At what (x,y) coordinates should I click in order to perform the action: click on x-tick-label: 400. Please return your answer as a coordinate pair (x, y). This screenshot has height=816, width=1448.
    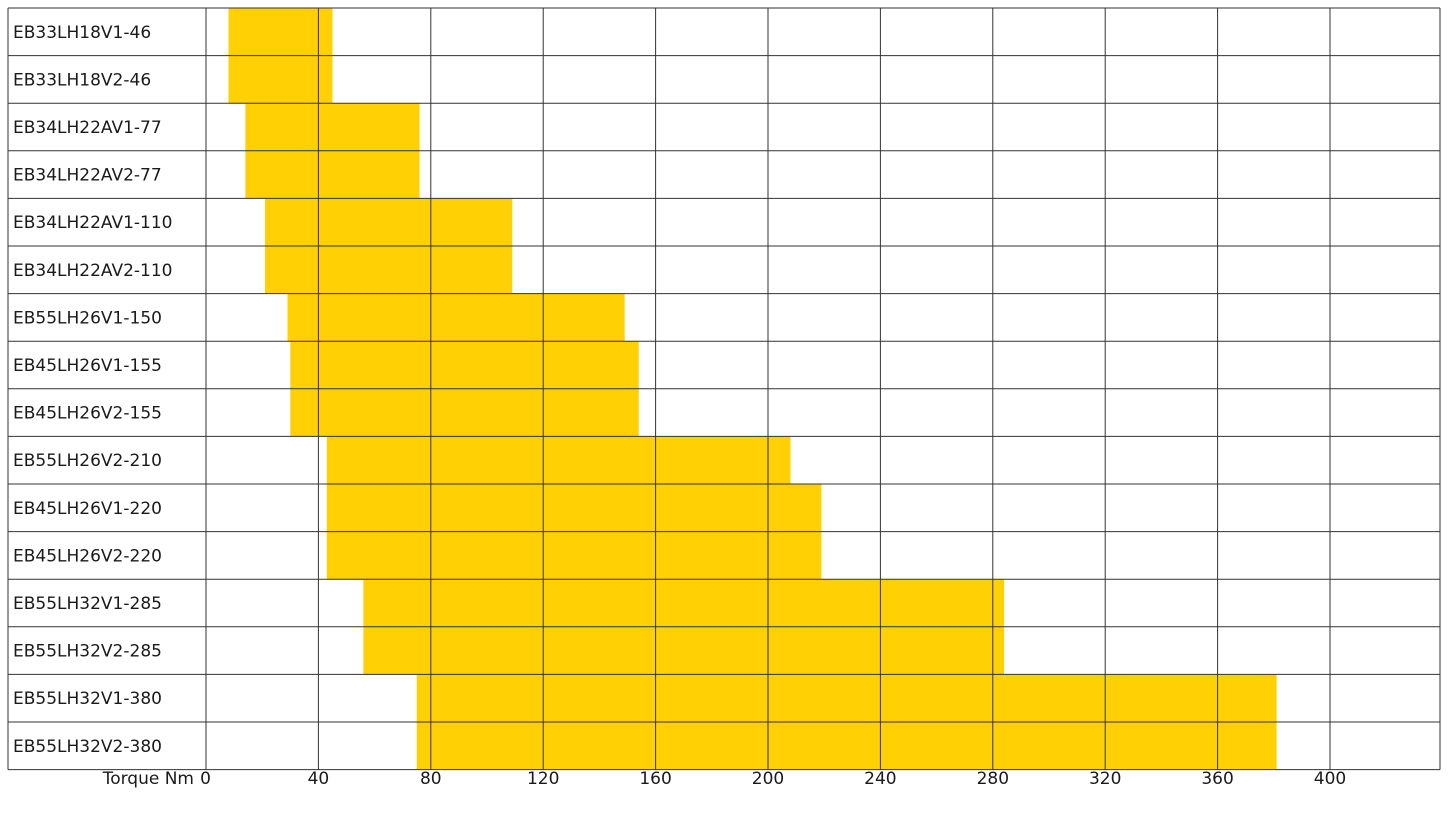
    Looking at the image, I should click on (1330, 779).